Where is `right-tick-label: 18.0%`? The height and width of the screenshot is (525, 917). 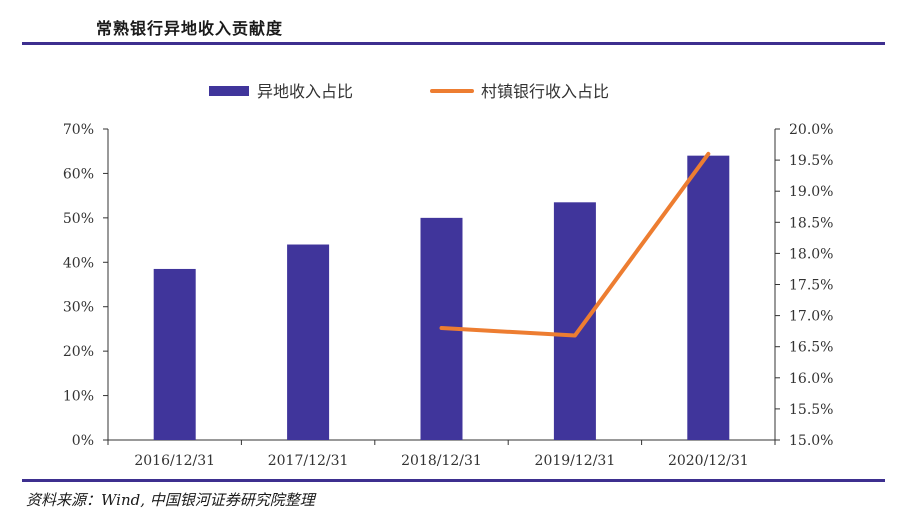 right-tick-label: 18.0% is located at coordinates (811, 254).